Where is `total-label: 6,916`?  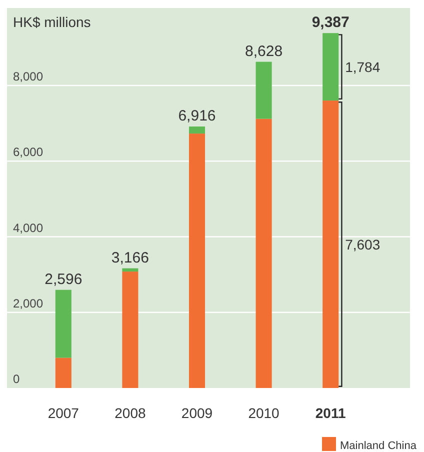 total-label: 6,916 is located at coordinates (197, 116).